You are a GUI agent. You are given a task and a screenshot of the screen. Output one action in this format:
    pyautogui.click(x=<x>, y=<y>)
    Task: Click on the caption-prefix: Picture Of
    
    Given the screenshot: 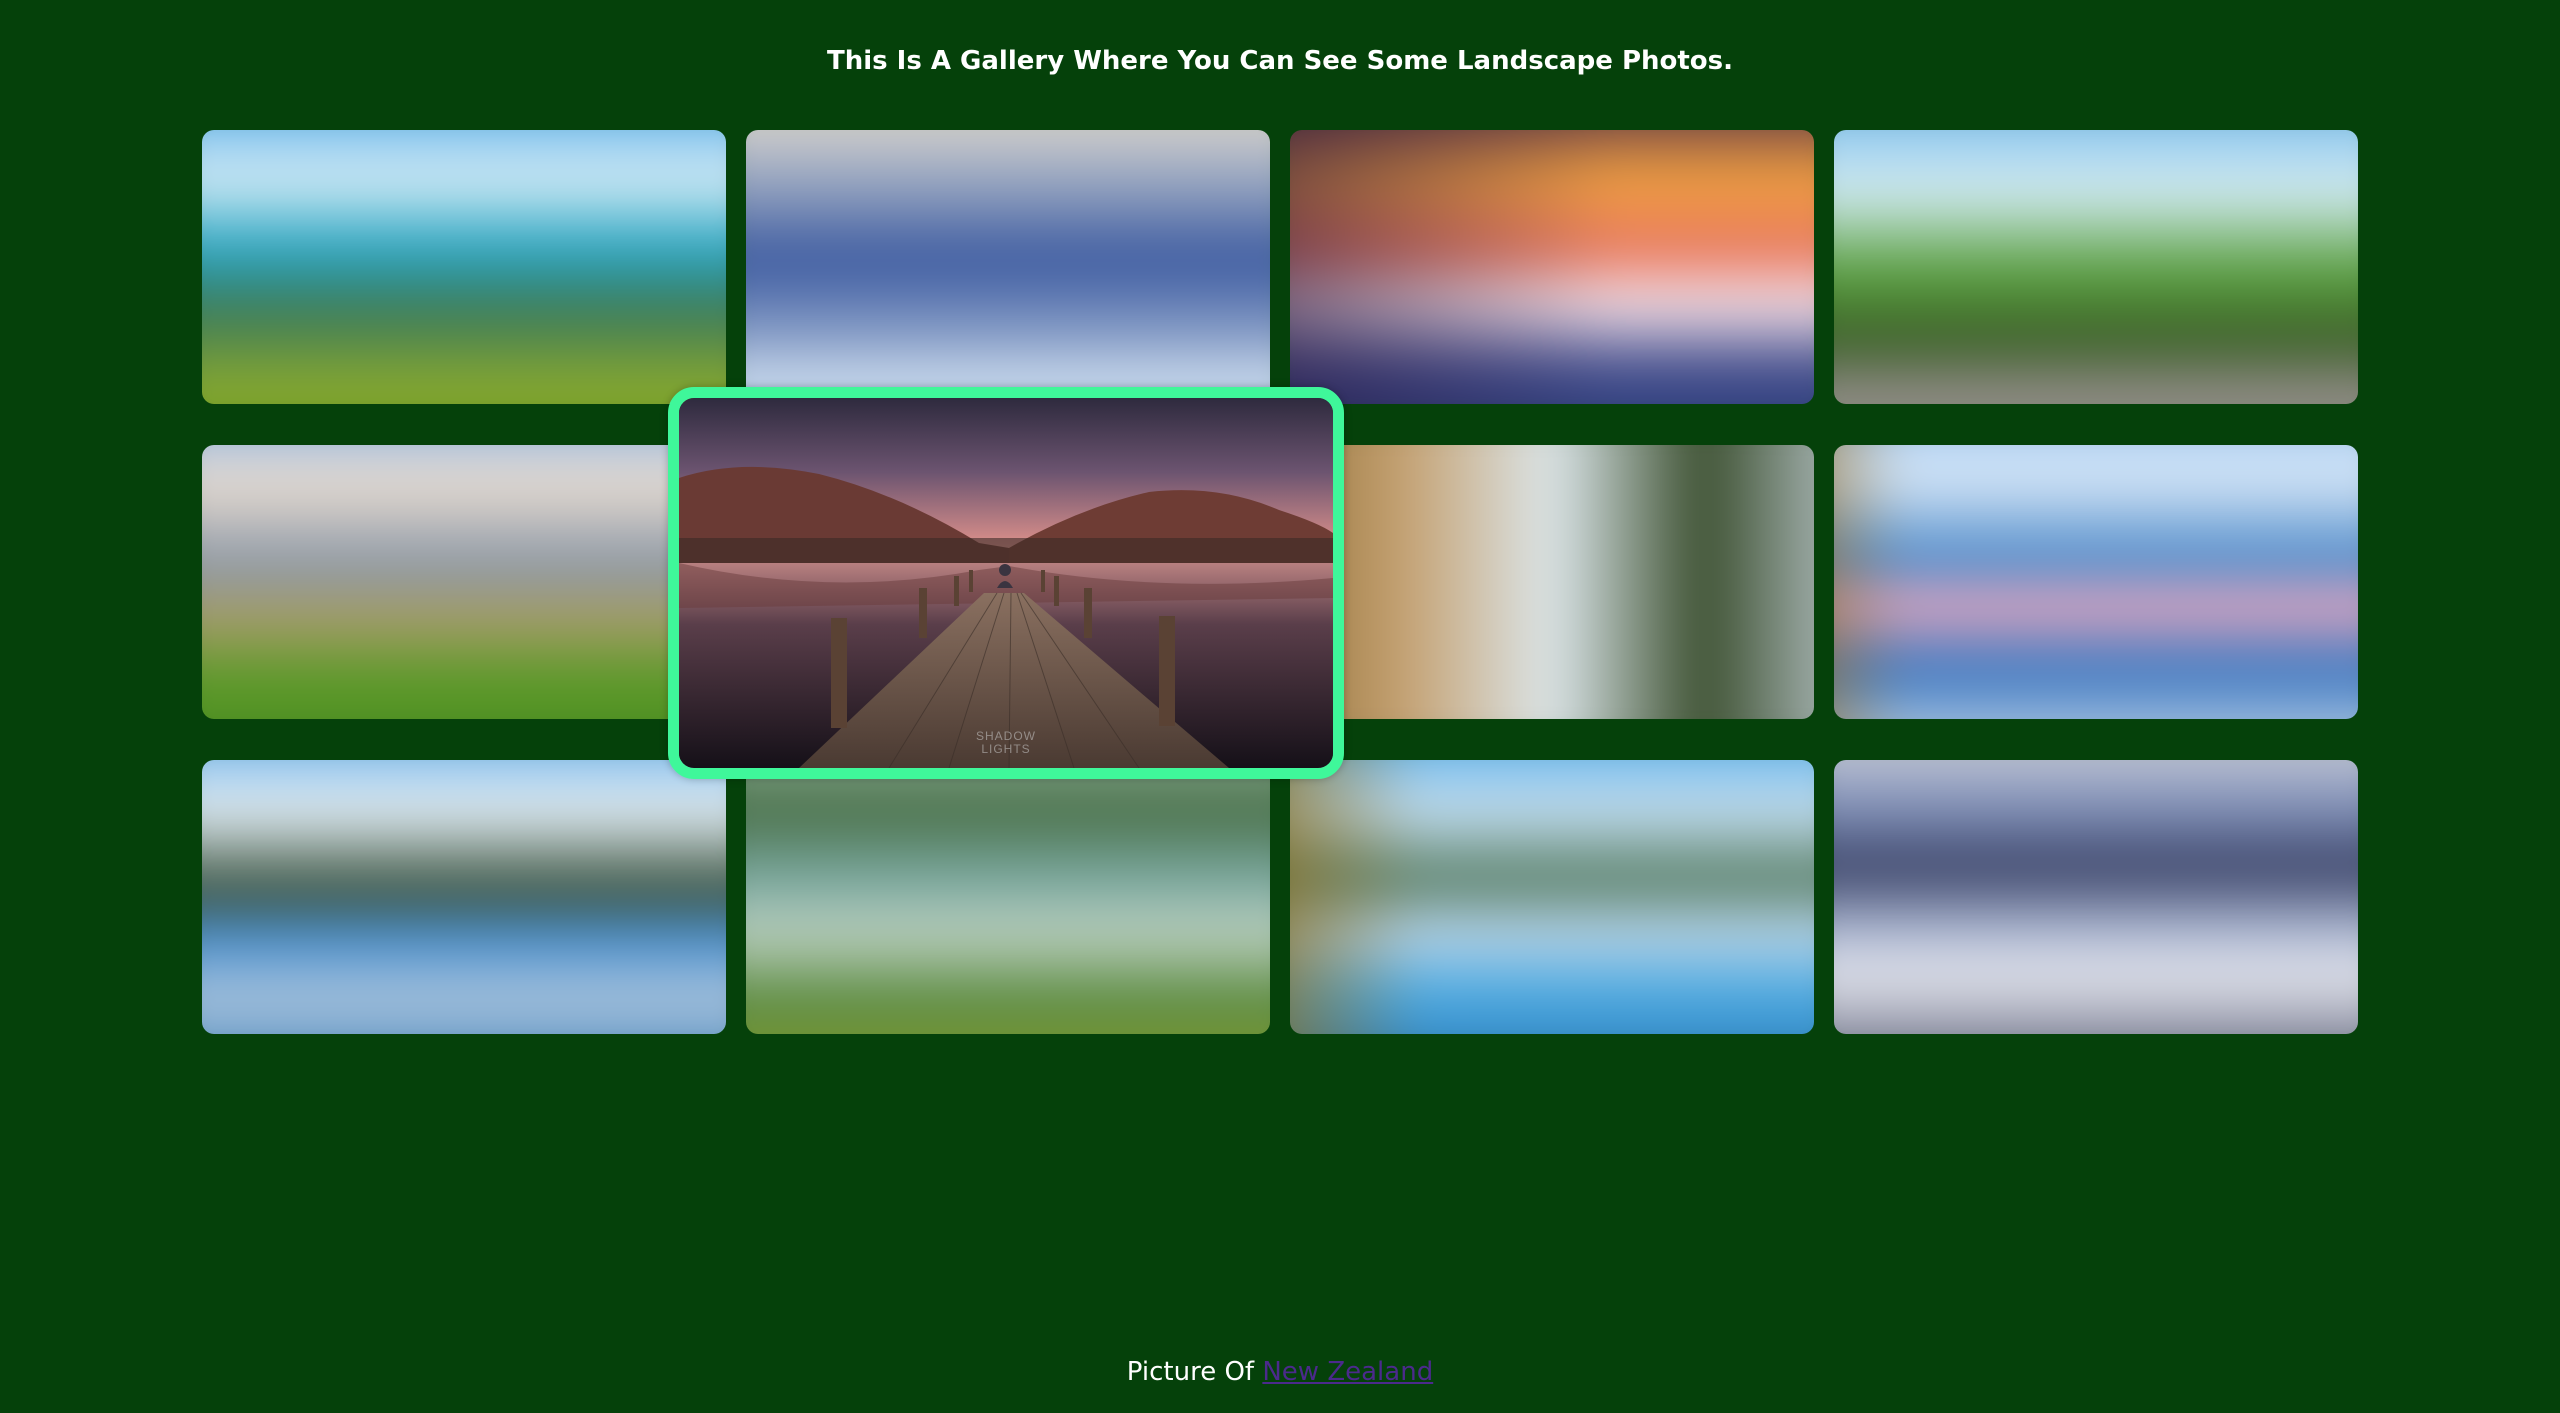 What is the action you would take?
    pyautogui.click(x=1190, y=1372)
    